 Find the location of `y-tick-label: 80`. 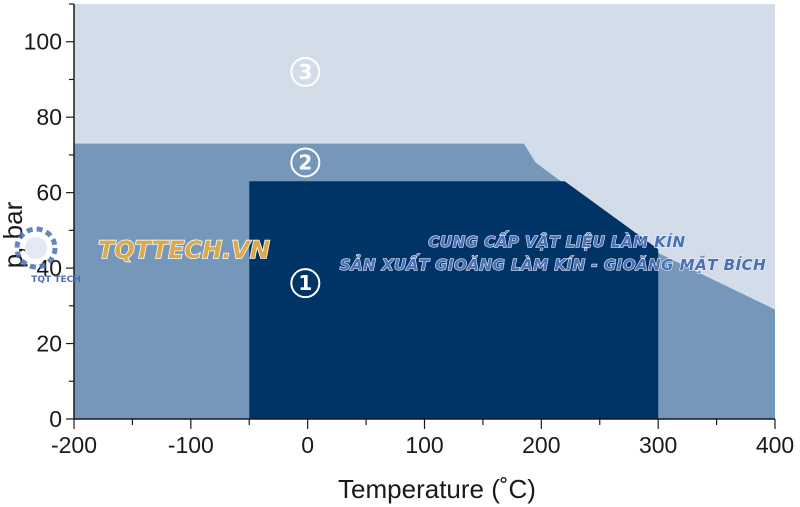

y-tick-label: 80 is located at coordinates (49, 117).